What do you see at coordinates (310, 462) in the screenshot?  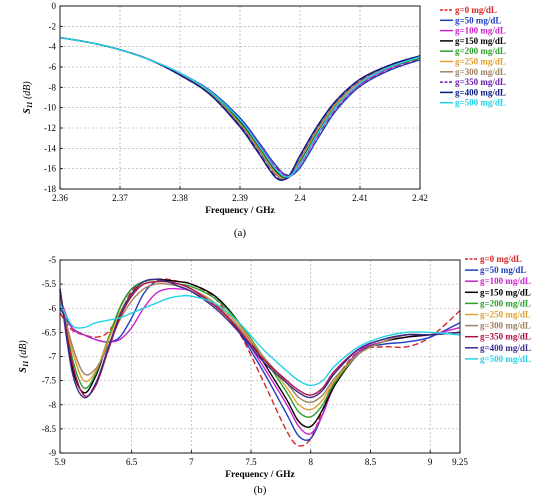 I see `x-tick-label: 8` at bounding box center [310, 462].